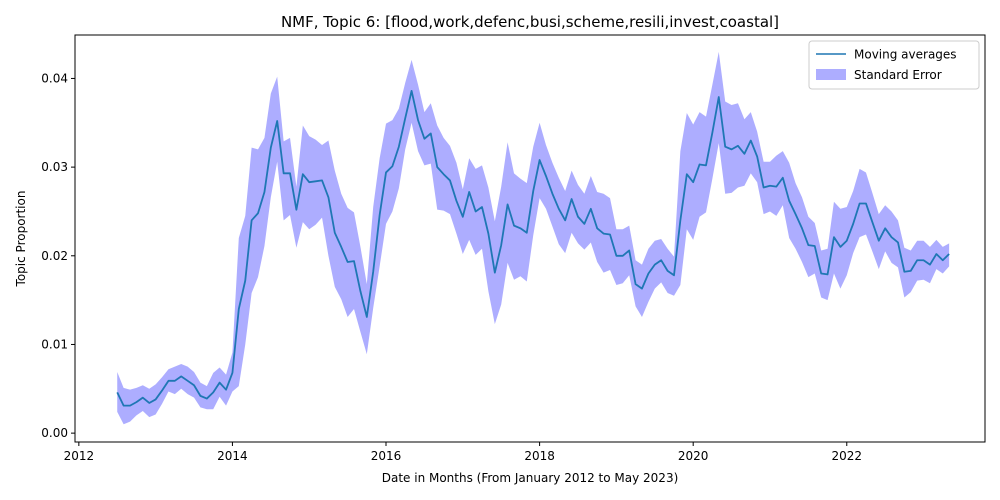 The height and width of the screenshot is (500, 1000). I want to click on y-tick-label: 0.02, so click(54, 256).